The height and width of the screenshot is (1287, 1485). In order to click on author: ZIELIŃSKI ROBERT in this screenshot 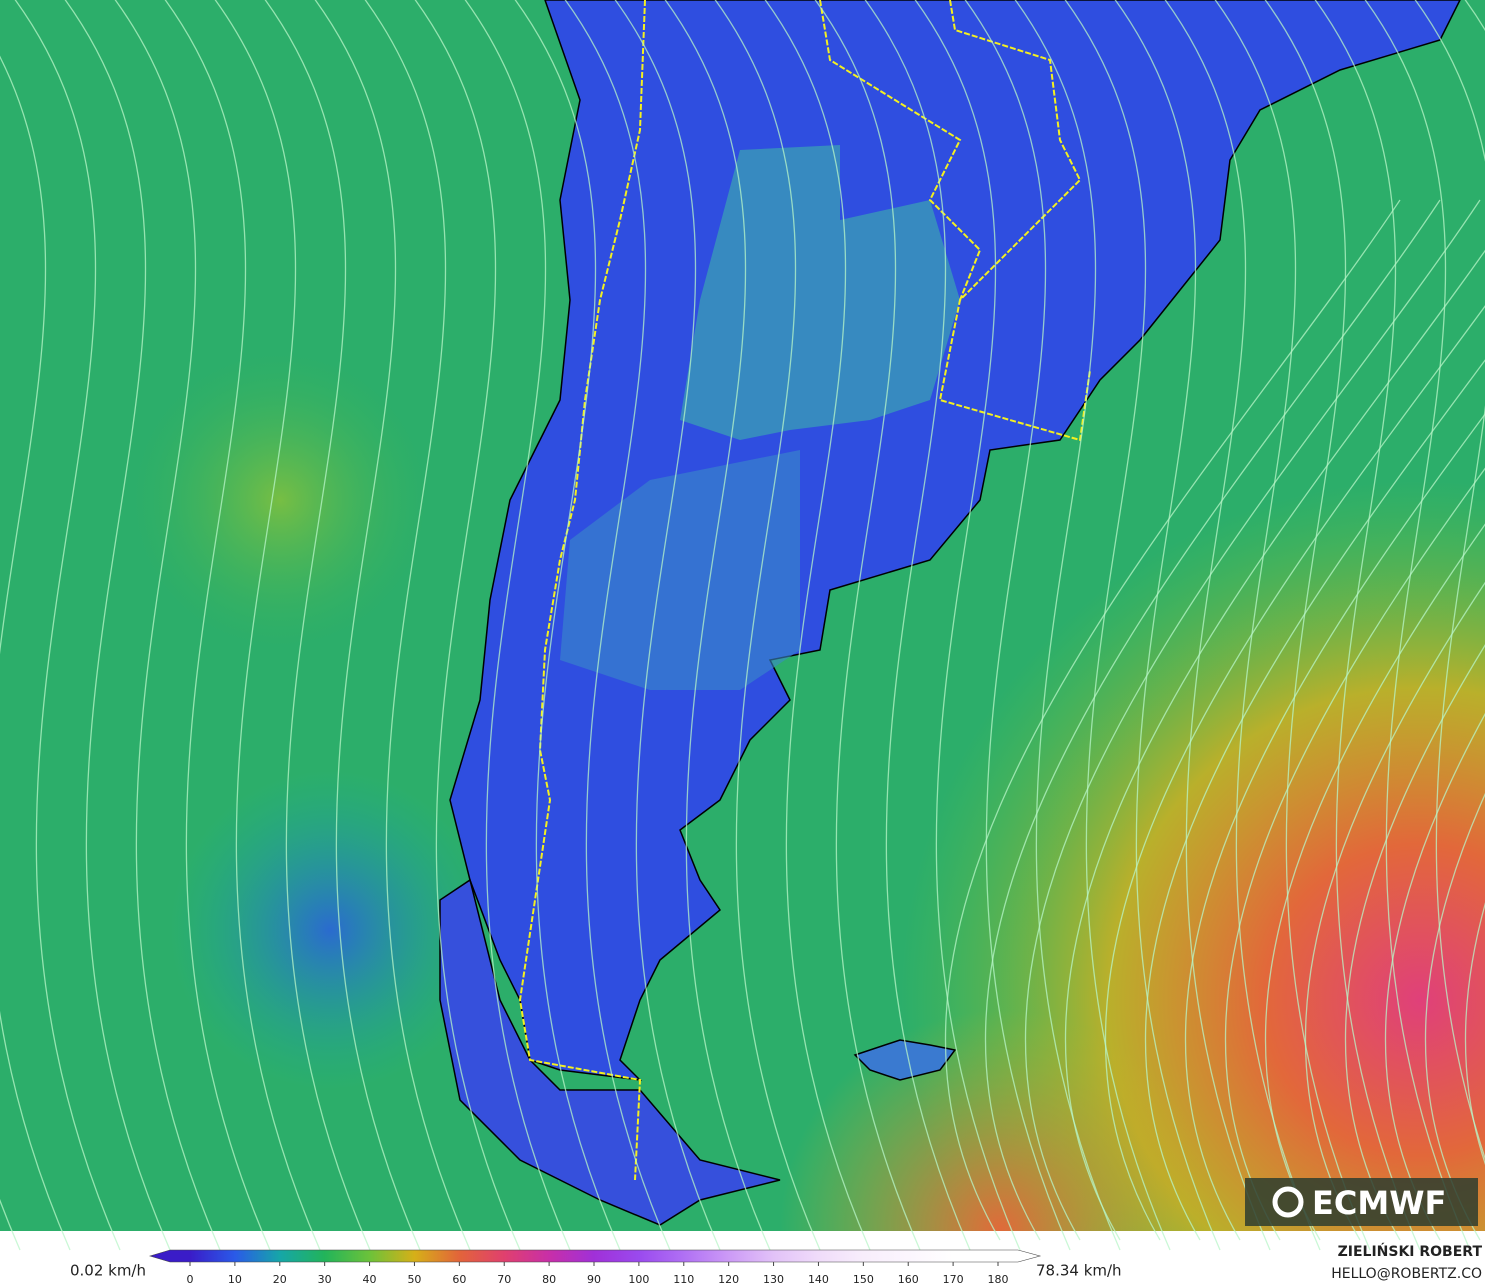, I will do `click(1410, 1251)`.